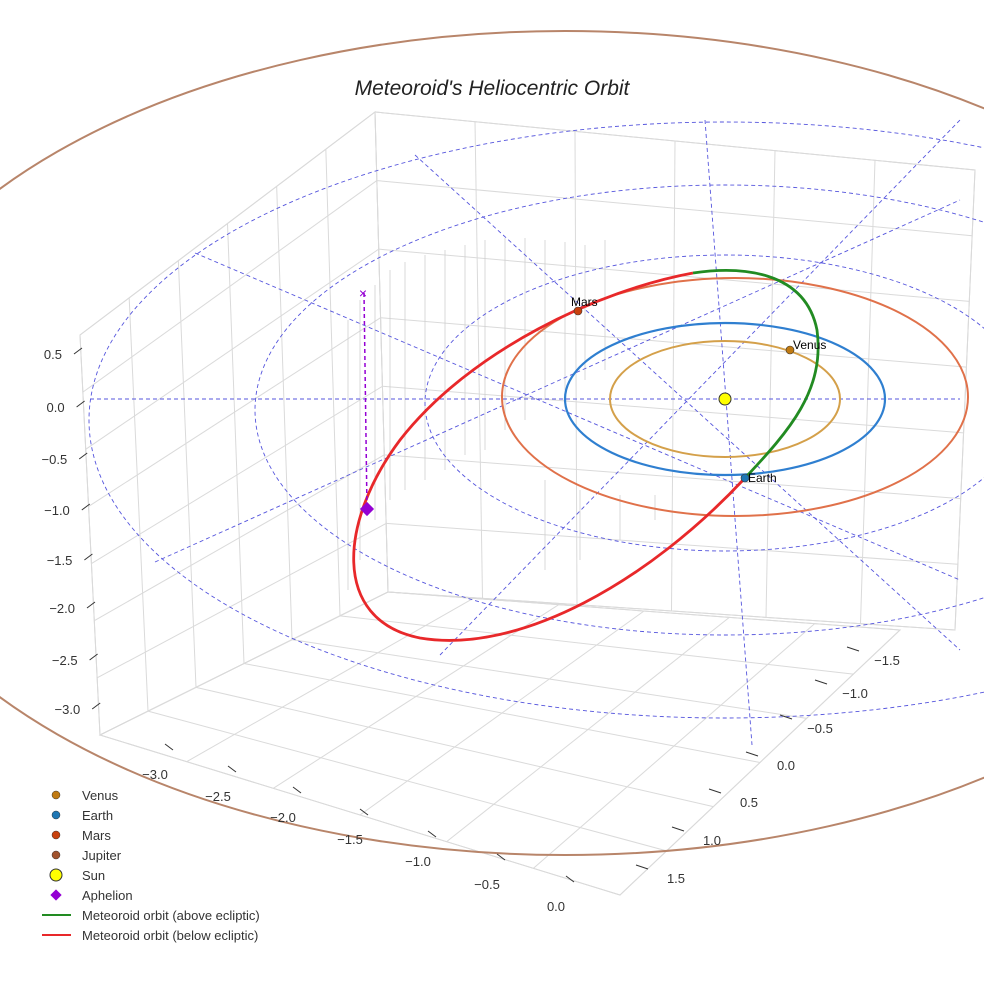 This screenshot has width=984, height=984. Describe the element at coordinates (756, 374) in the screenshot. I see `meteoroid-orbit-above` at that location.